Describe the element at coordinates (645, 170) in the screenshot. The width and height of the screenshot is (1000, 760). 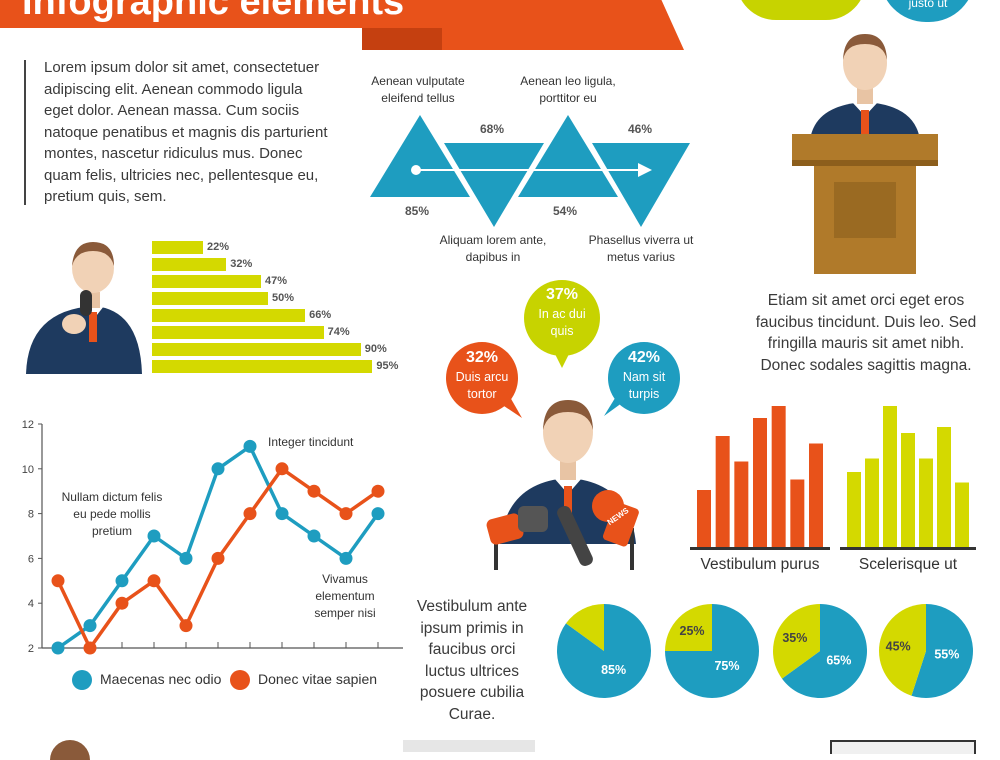
I see `arrow-head` at that location.